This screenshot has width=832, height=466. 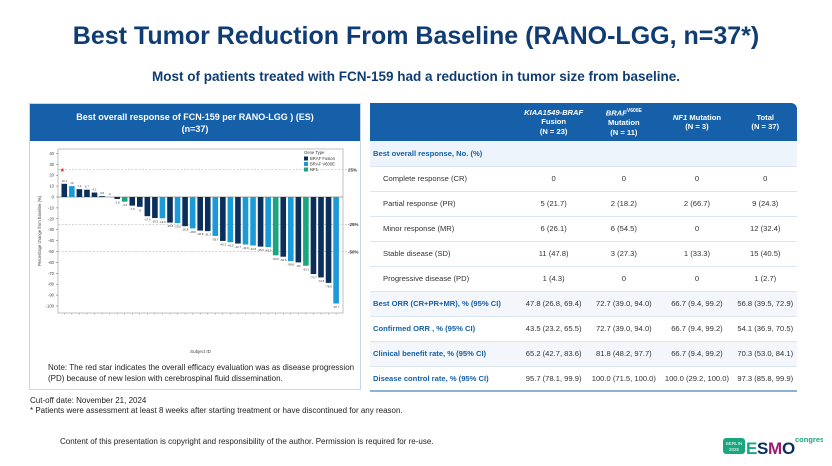 I want to click on bar-value-label: -73.8, so click(x=321, y=281).